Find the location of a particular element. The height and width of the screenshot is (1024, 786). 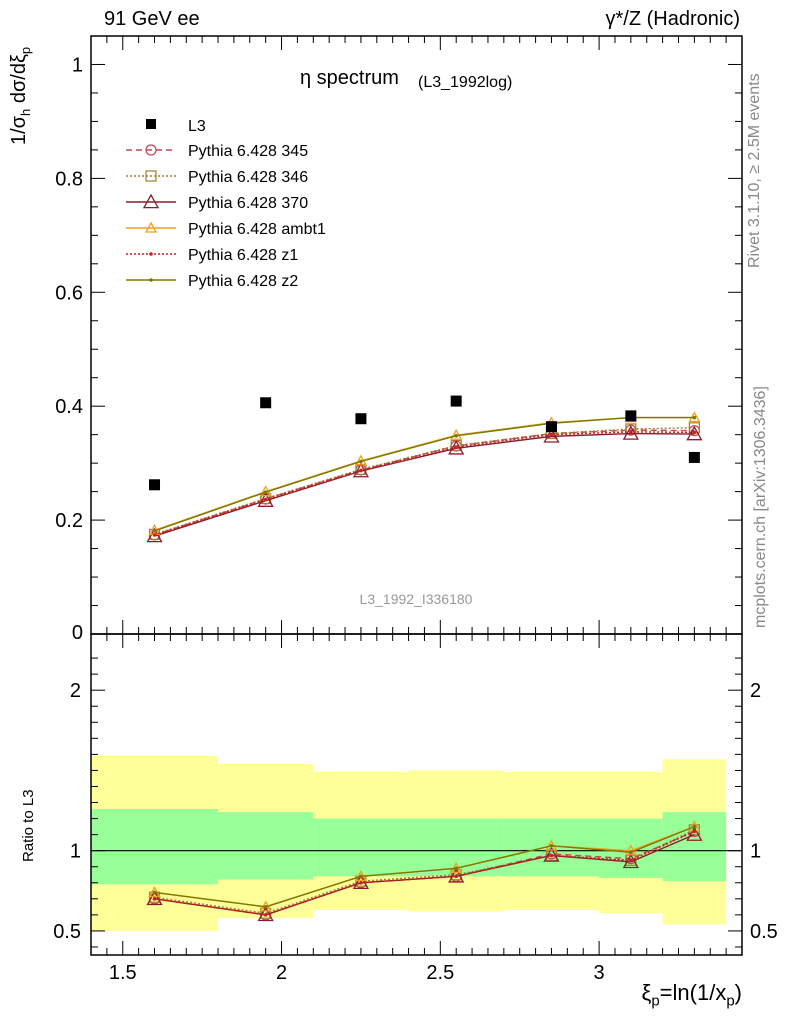

ratio-y-tick-label-right: 0.5 is located at coordinates (764, 932).